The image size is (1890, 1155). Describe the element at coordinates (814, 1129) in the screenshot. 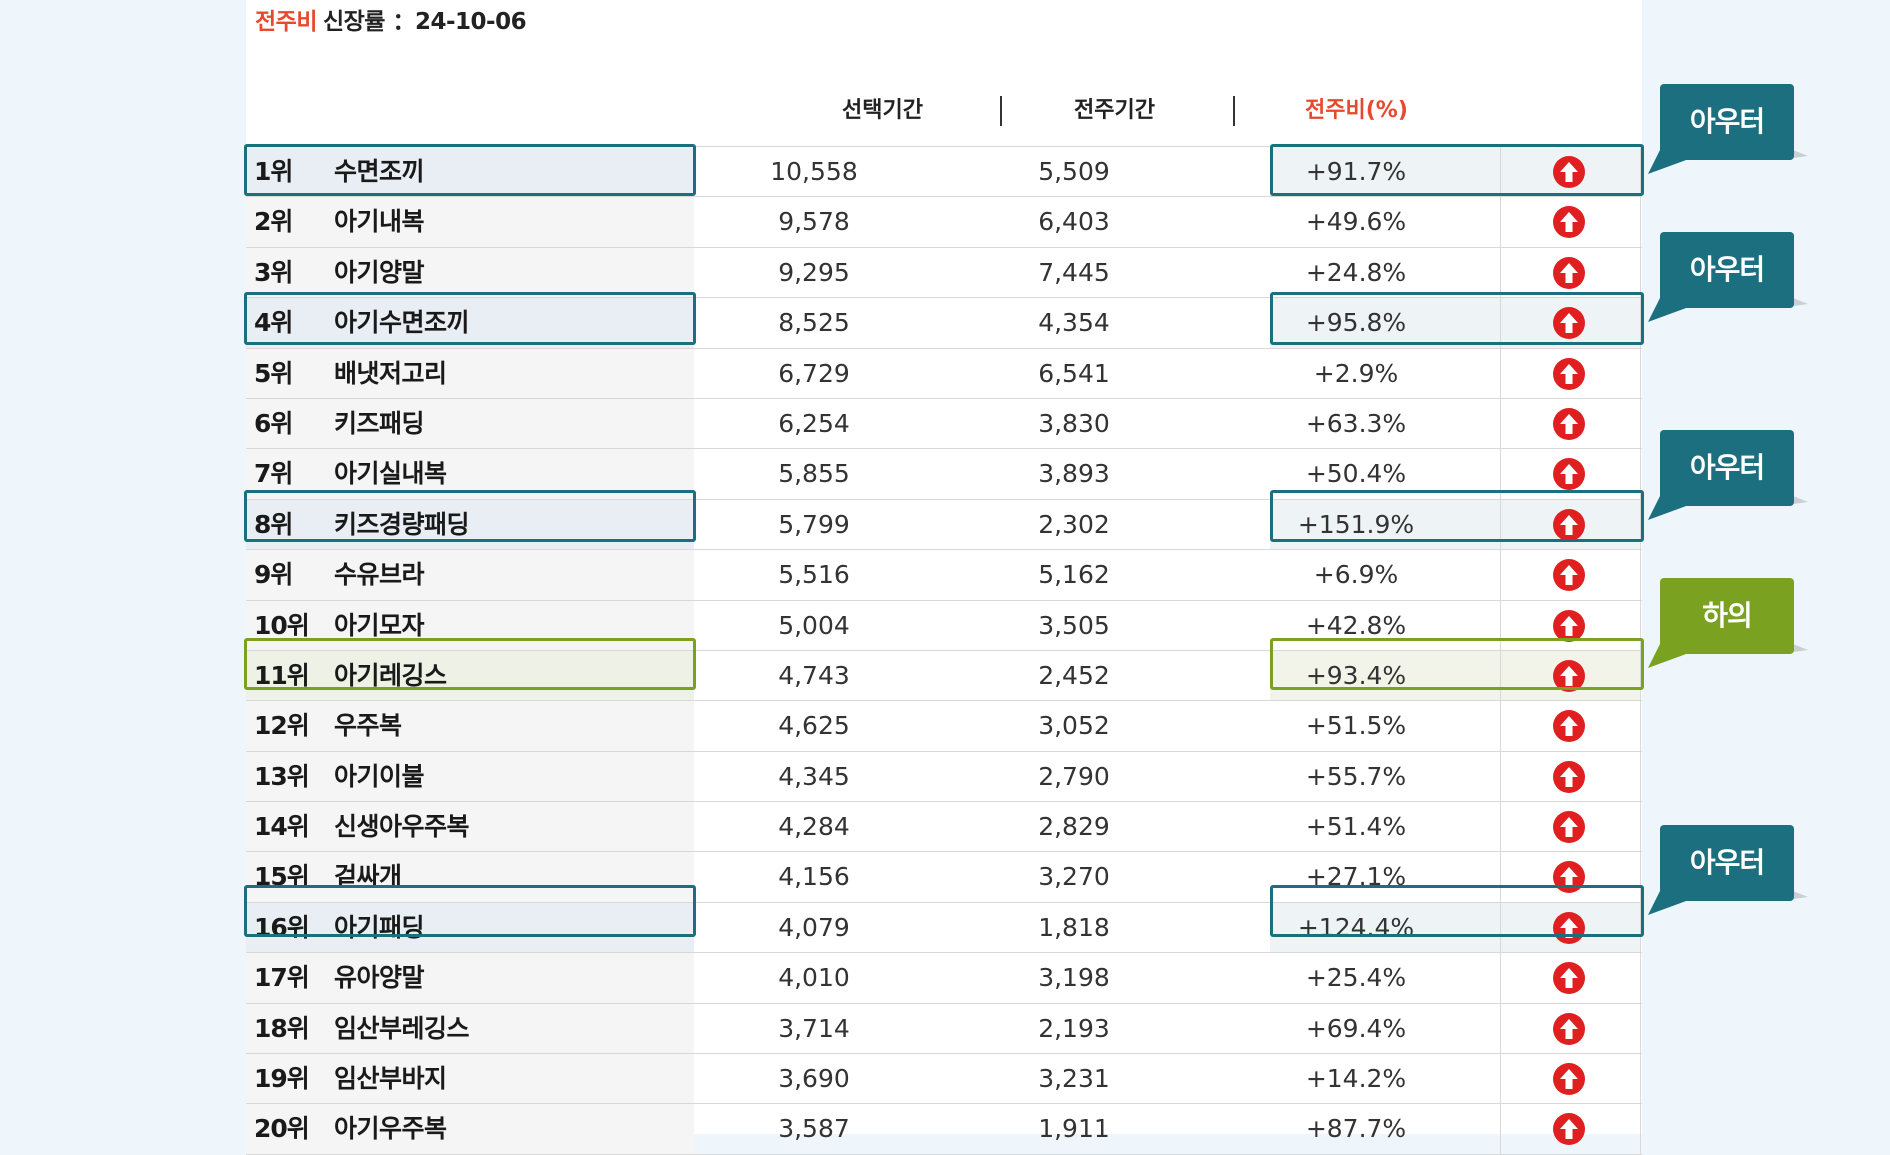

I see `row-selected-period: 3,587` at that location.